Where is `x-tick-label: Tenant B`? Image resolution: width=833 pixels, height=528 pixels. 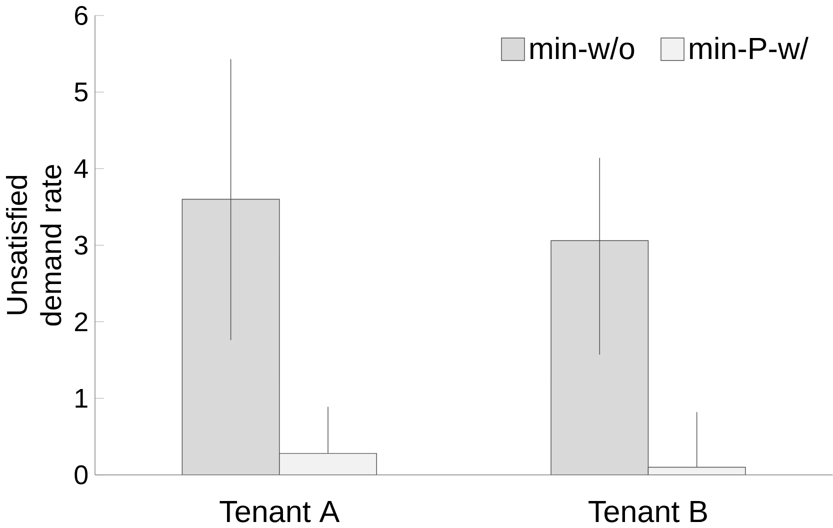 x-tick-label: Tenant B is located at coordinates (647, 511).